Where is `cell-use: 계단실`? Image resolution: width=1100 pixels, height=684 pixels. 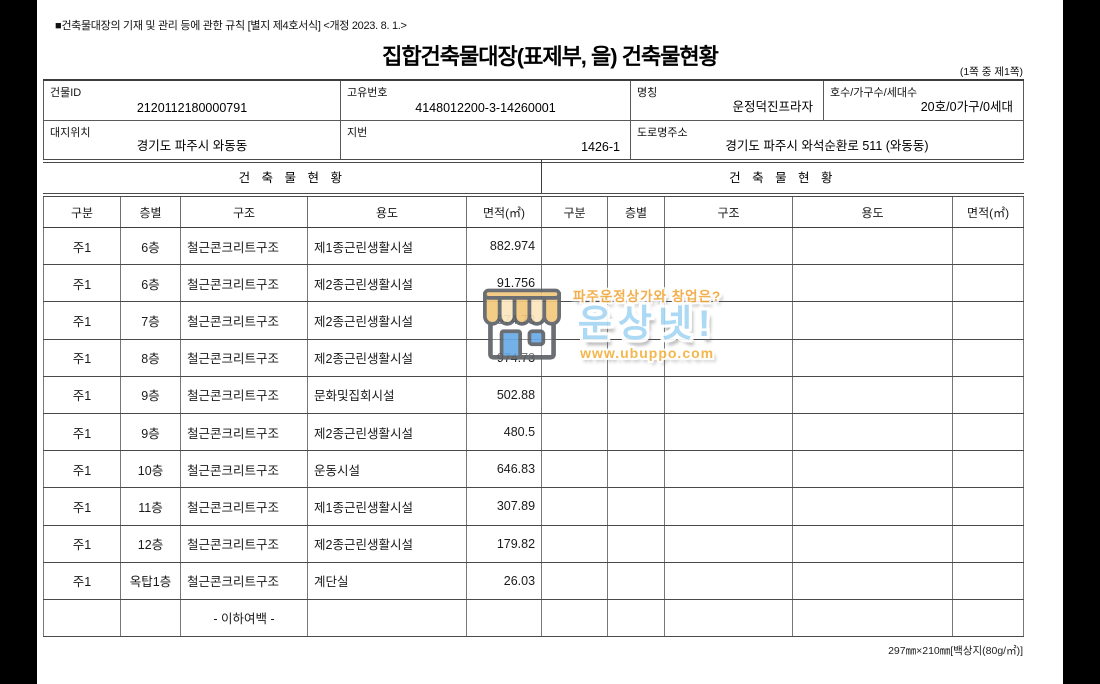
cell-use: 계단실 is located at coordinates (387, 581).